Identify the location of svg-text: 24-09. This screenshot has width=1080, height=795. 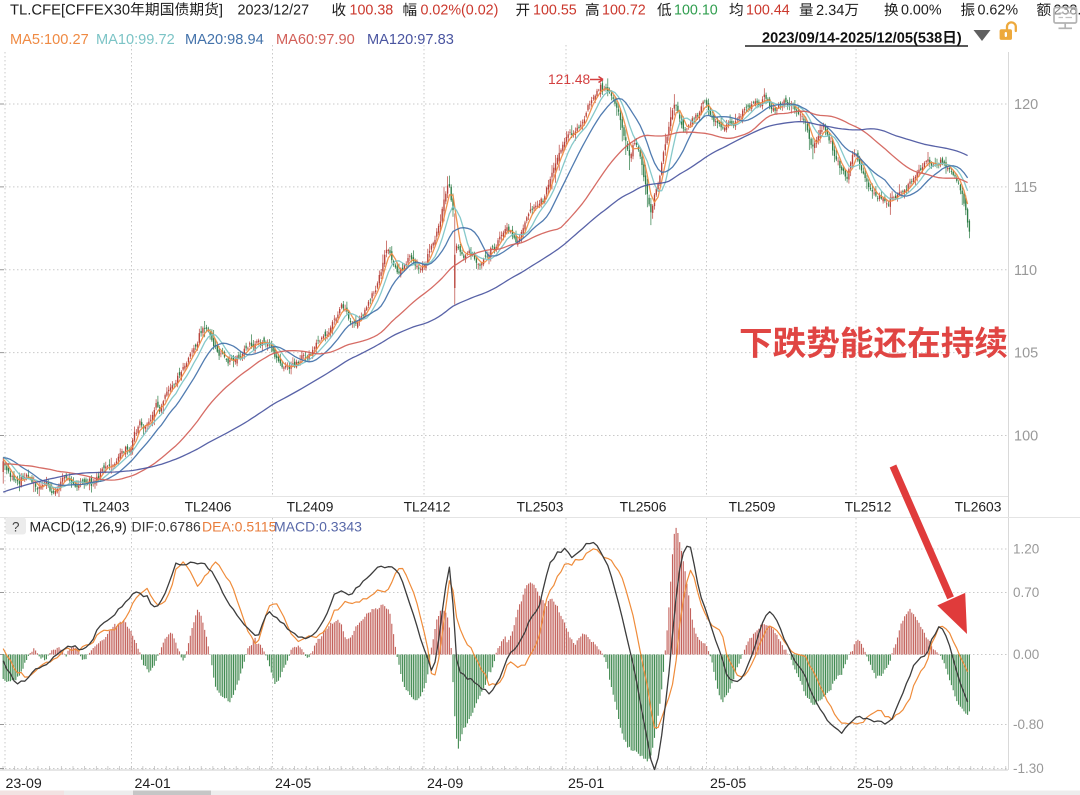
(445, 784).